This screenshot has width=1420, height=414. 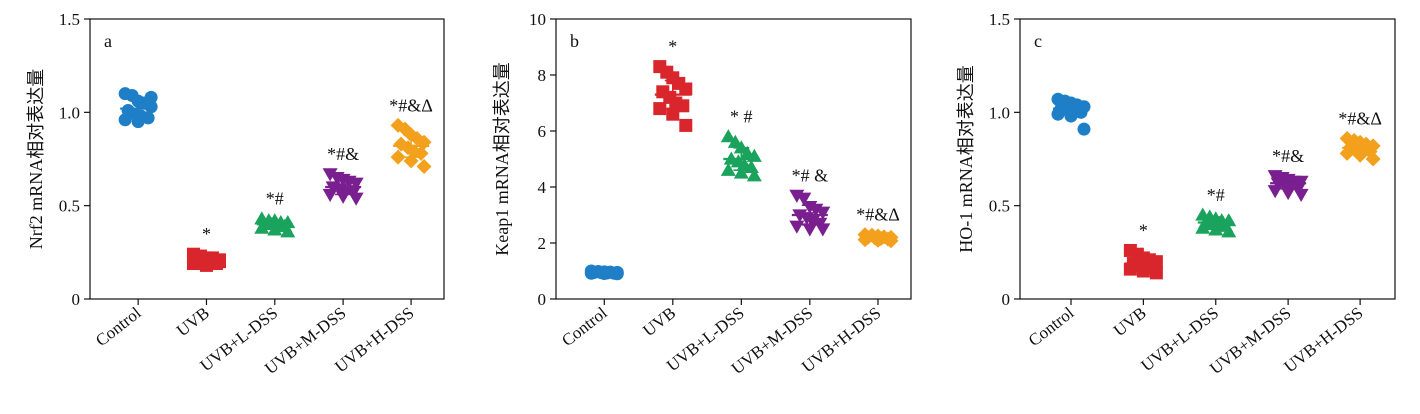 I want to click on y-axis-label: Nrf2 mRNA相对表达量, so click(x=36, y=159).